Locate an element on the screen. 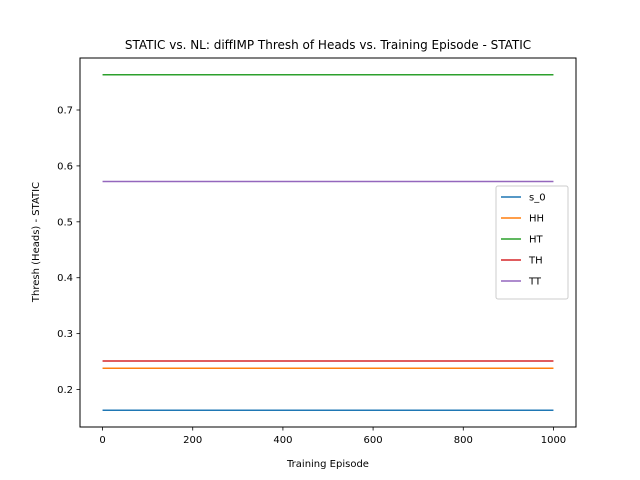 This screenshot has width=640, height=480. legend-box is located at coordinates (532, 242).